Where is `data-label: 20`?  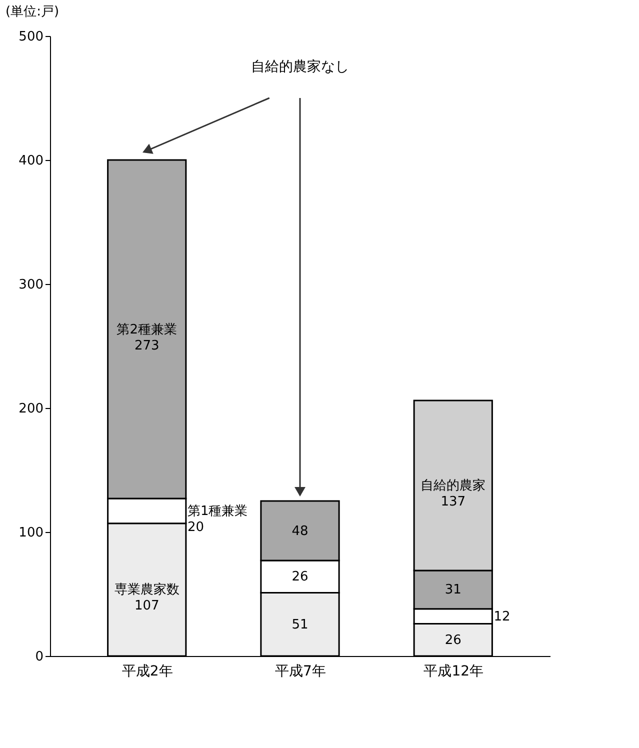 data-label: 20 is located at coordinates (195, 527).